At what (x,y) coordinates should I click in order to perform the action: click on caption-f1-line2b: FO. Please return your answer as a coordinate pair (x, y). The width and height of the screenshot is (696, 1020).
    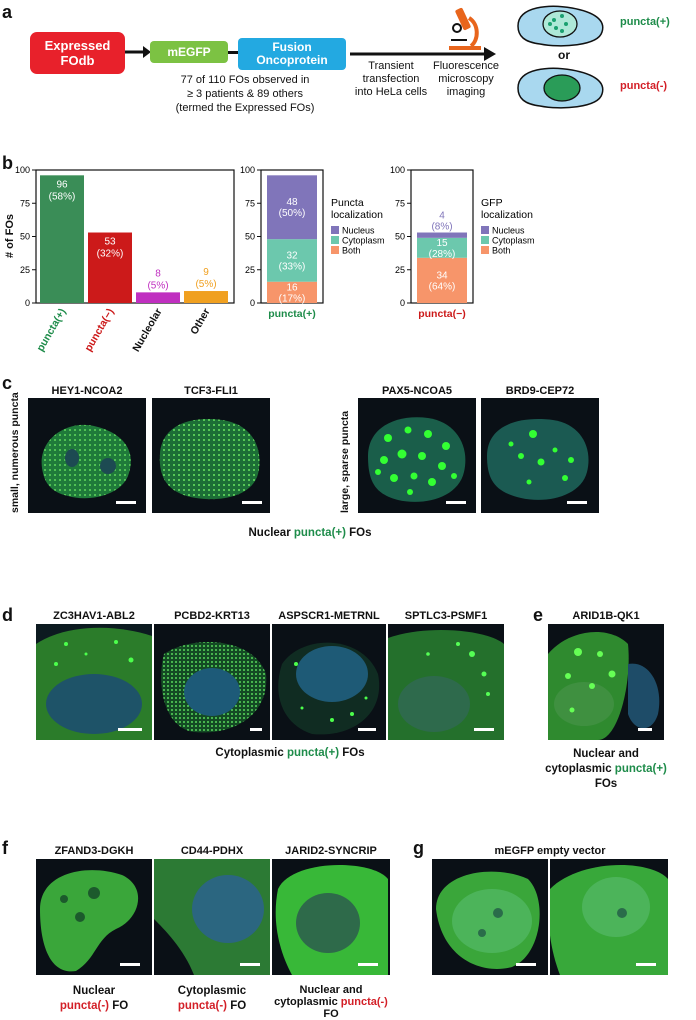
    Looking at the image, I should click on (119, 1006).